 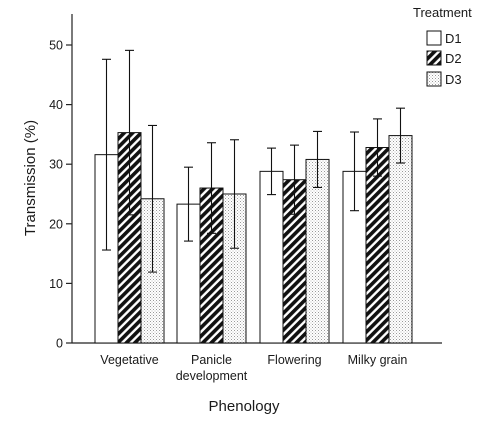 What do you see at coordinates (377, 245) in the screenshot?
I see `bar-d2` at bounding box center [377, 245].